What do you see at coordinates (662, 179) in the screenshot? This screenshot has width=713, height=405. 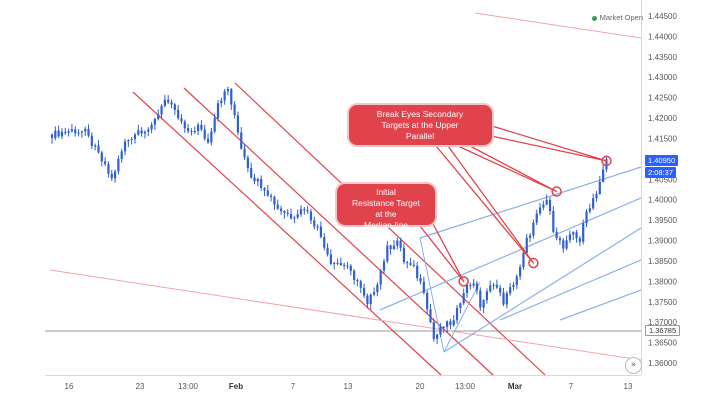 I see `y-tick-label: 1.40500` at bounding box center [662, 179].